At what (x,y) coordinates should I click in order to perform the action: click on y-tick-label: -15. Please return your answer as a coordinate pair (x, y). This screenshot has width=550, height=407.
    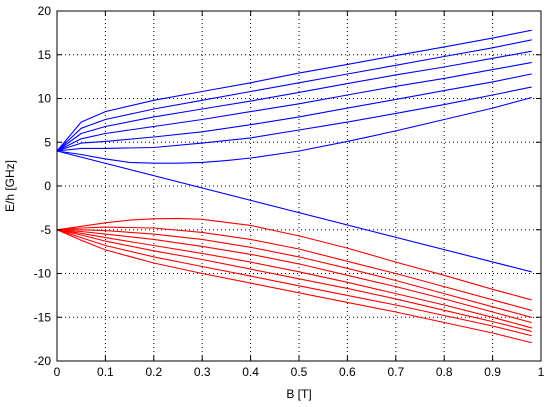
    Looking at the image, I should click on (43, 317).